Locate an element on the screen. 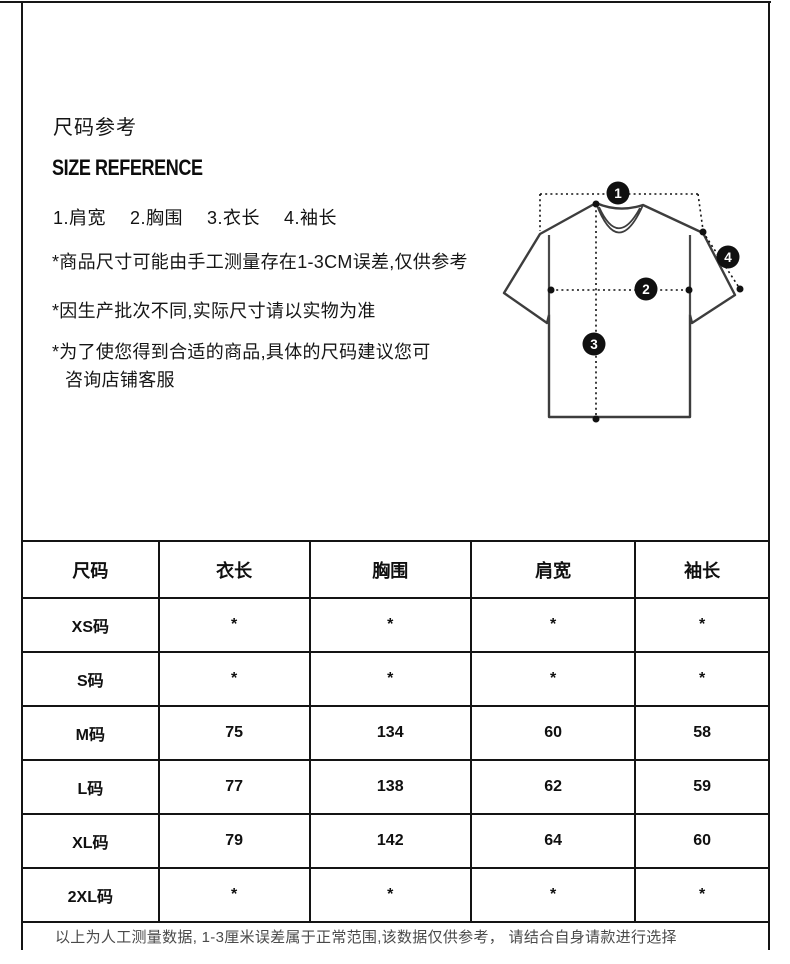  col-header-size: 尺码 is located at coordinates (90, 569).